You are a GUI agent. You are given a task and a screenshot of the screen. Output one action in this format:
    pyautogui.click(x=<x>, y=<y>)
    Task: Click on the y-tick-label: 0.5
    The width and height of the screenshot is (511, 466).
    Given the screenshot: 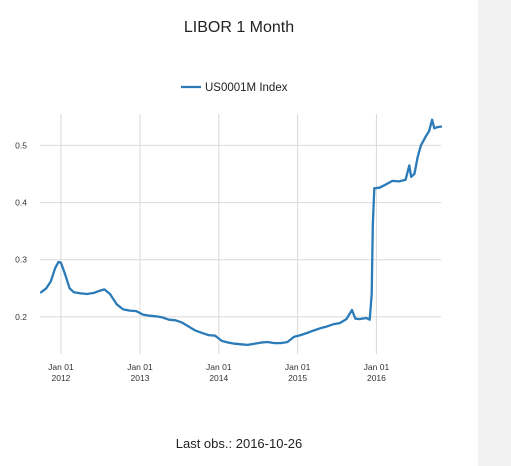 What is the action you would take?
    pyautogui.click(x=21, y=145)
    